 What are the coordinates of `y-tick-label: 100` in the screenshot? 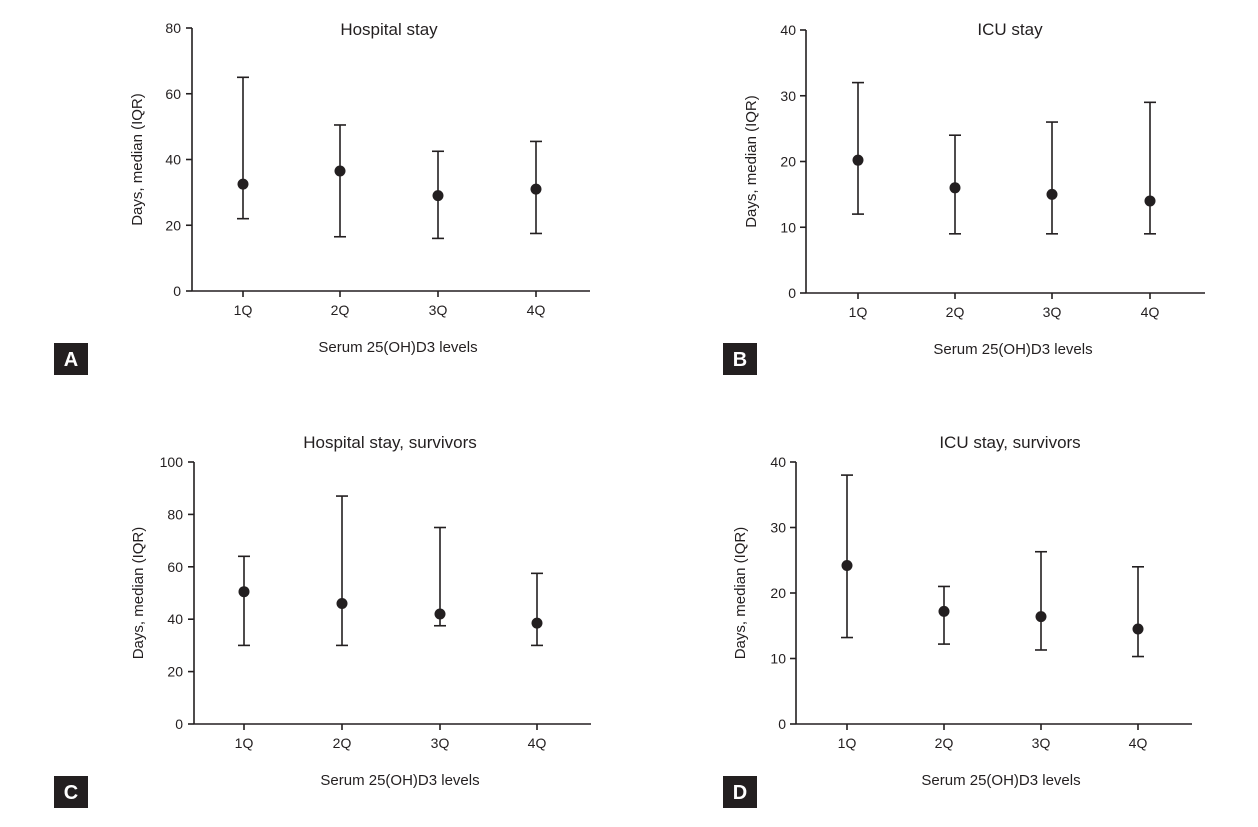 It's located at (172, 462).